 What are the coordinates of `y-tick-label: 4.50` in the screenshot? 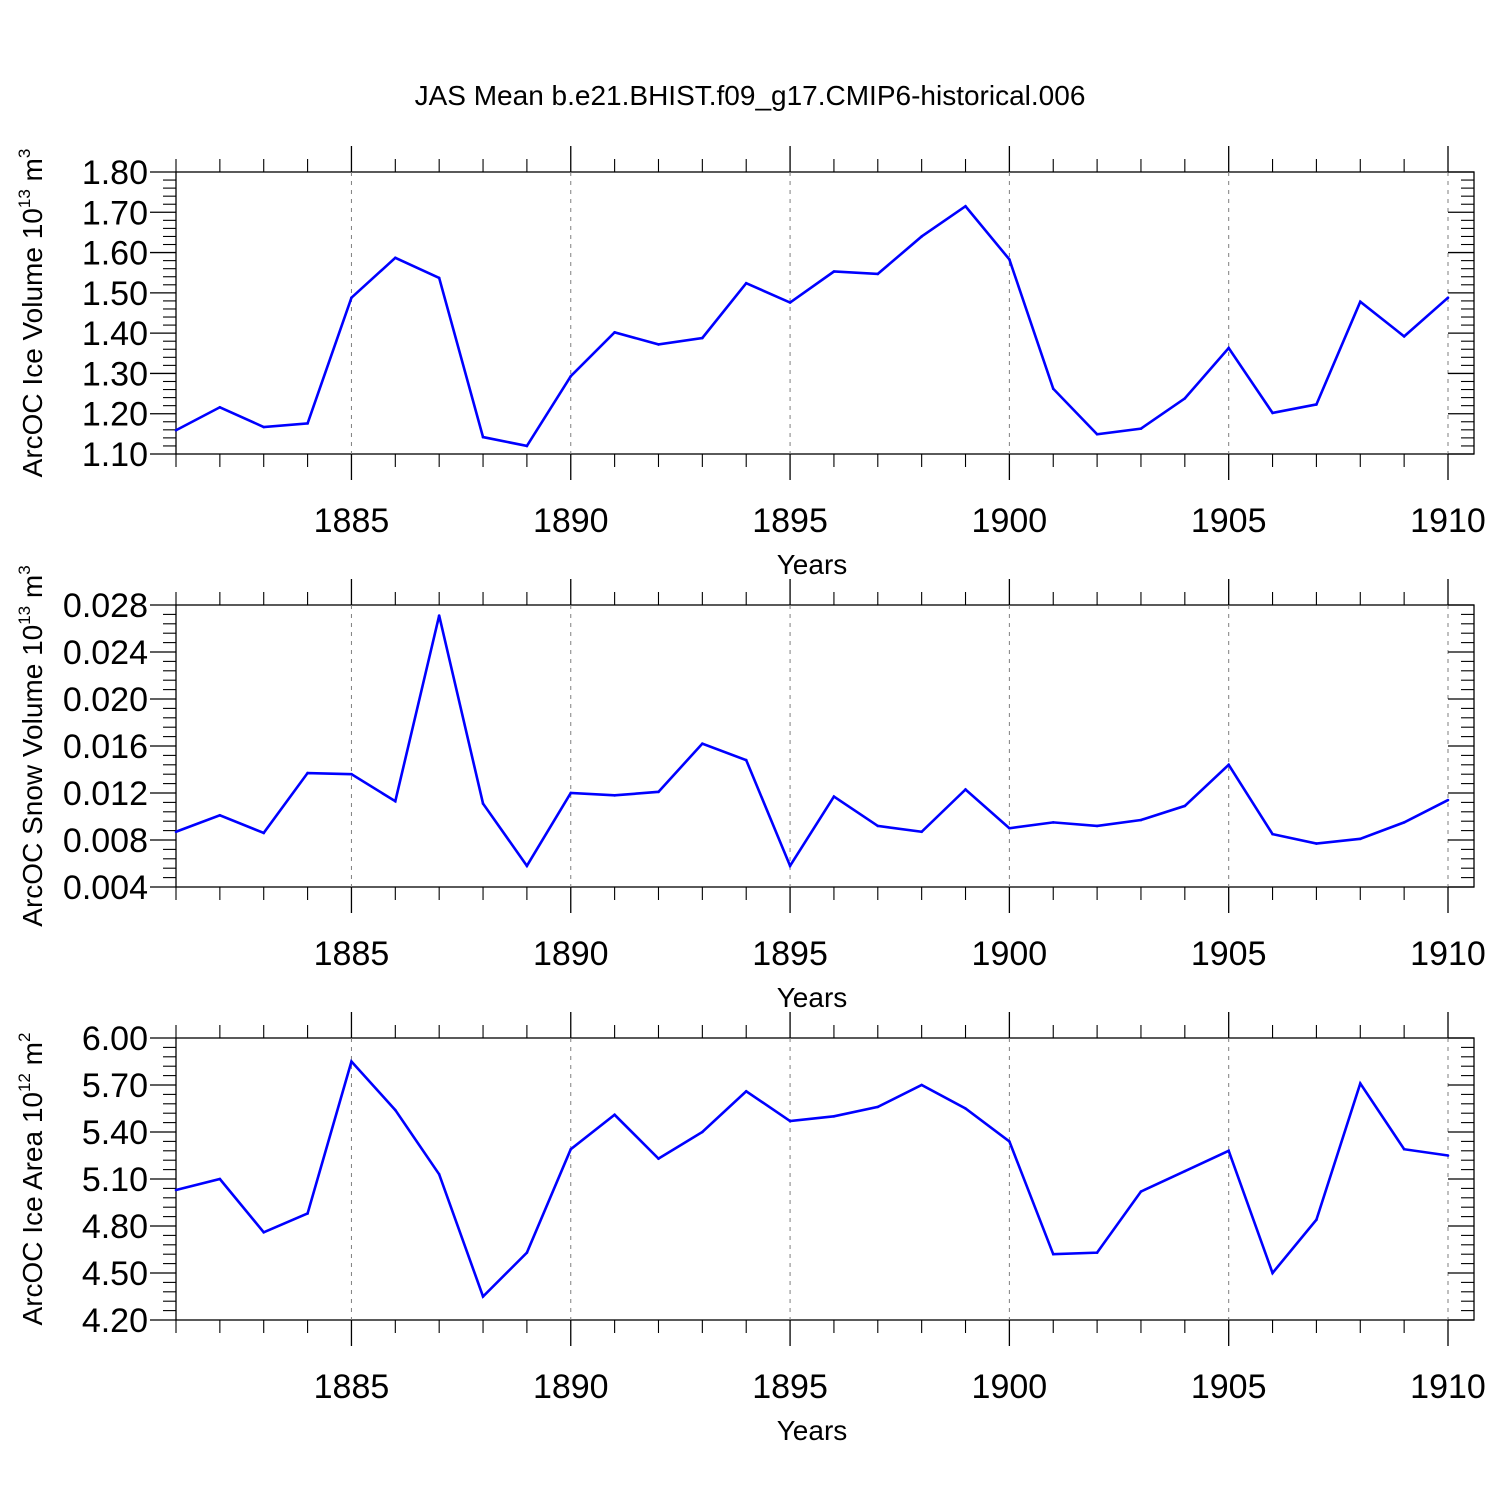 It's located at (115, 1274).